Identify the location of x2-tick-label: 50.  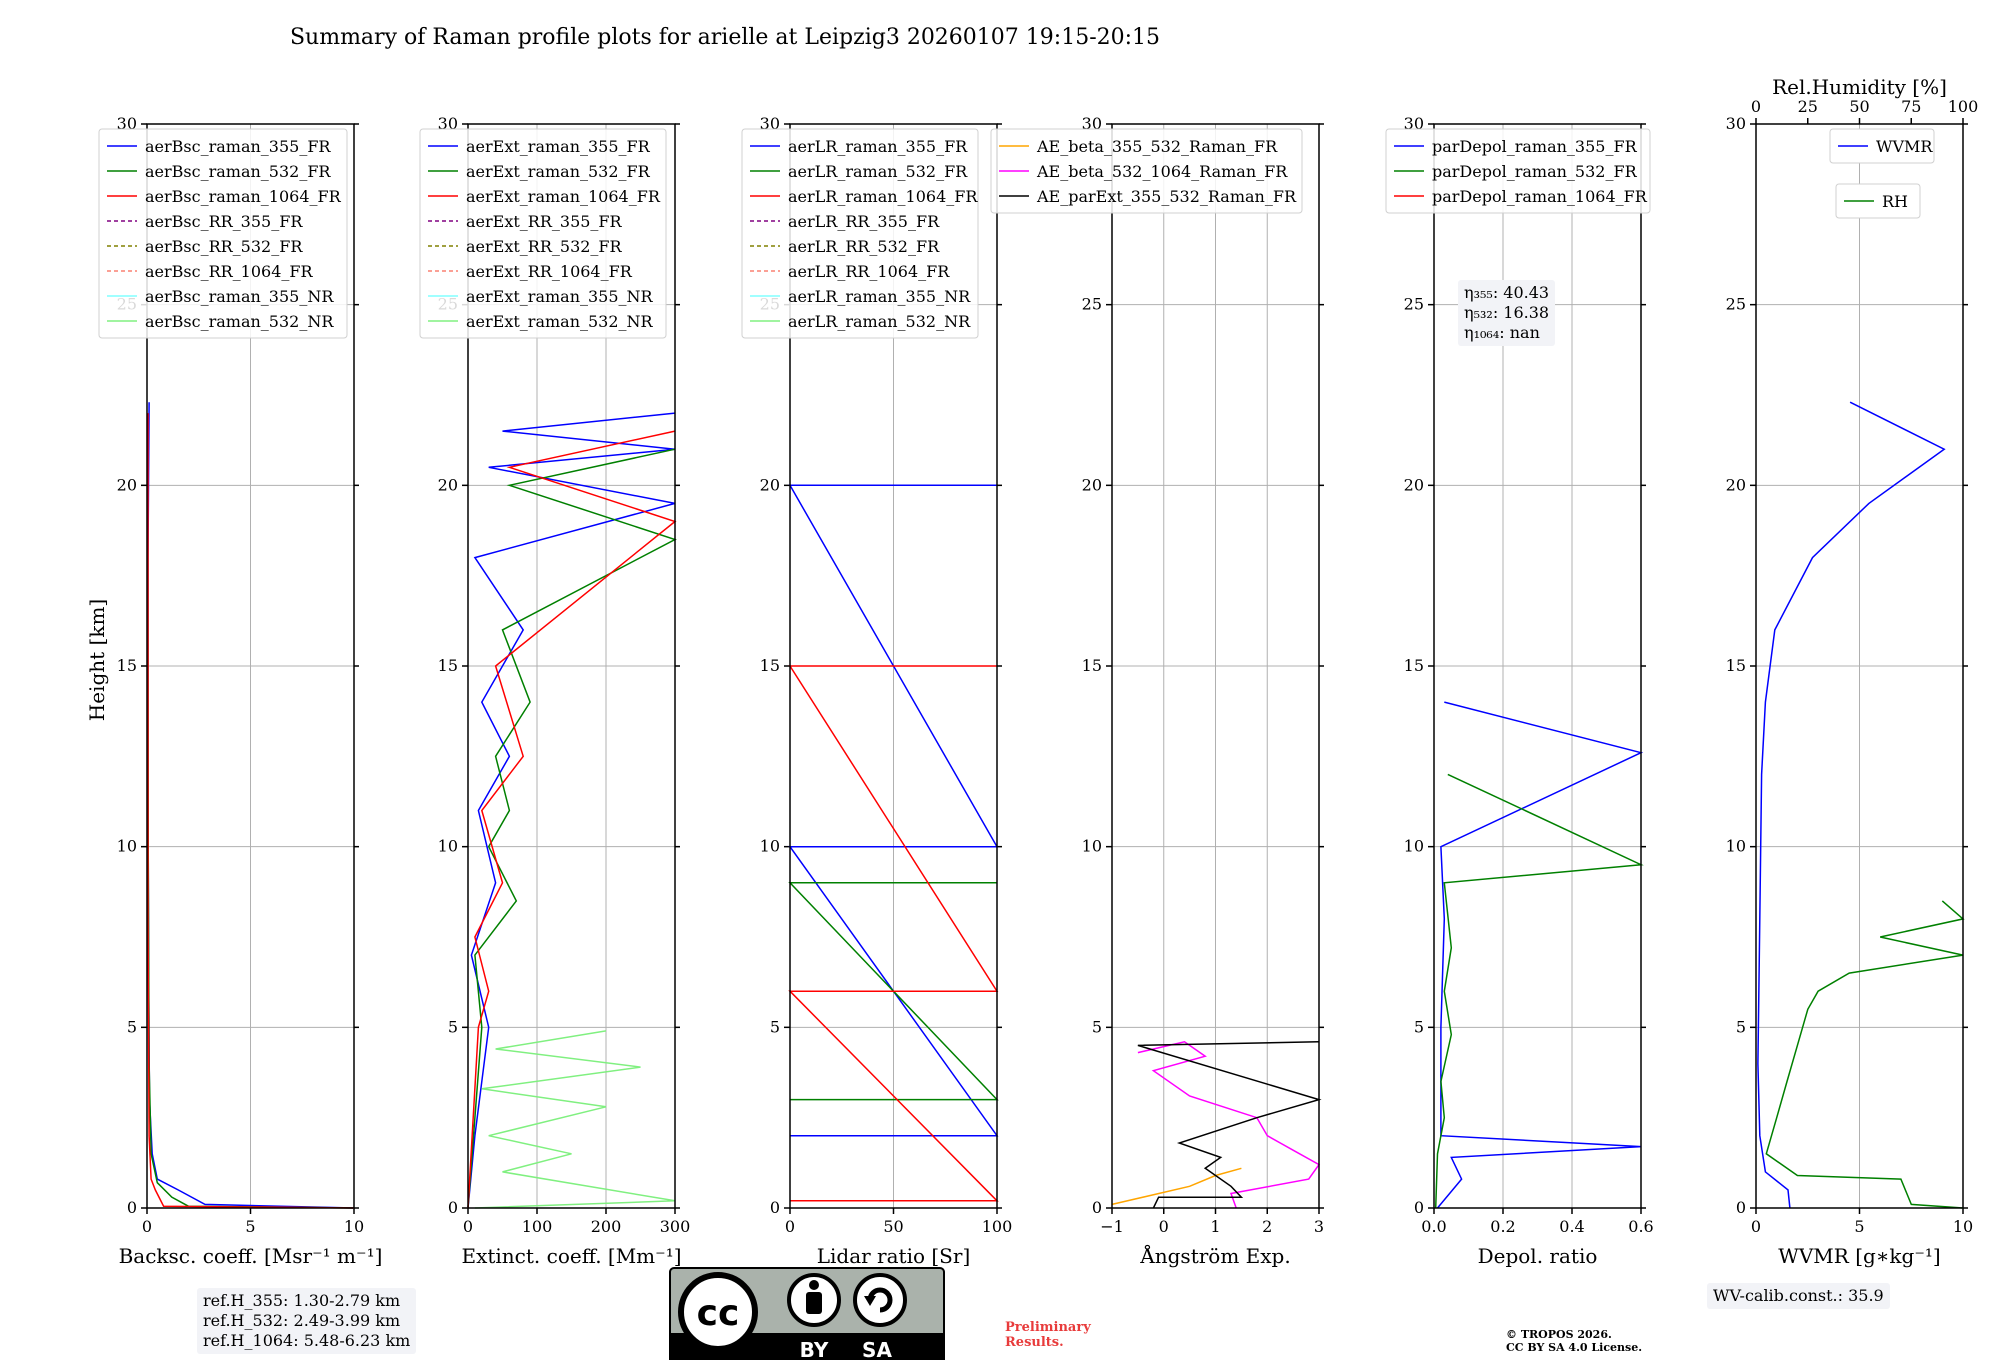
(1859, 106).